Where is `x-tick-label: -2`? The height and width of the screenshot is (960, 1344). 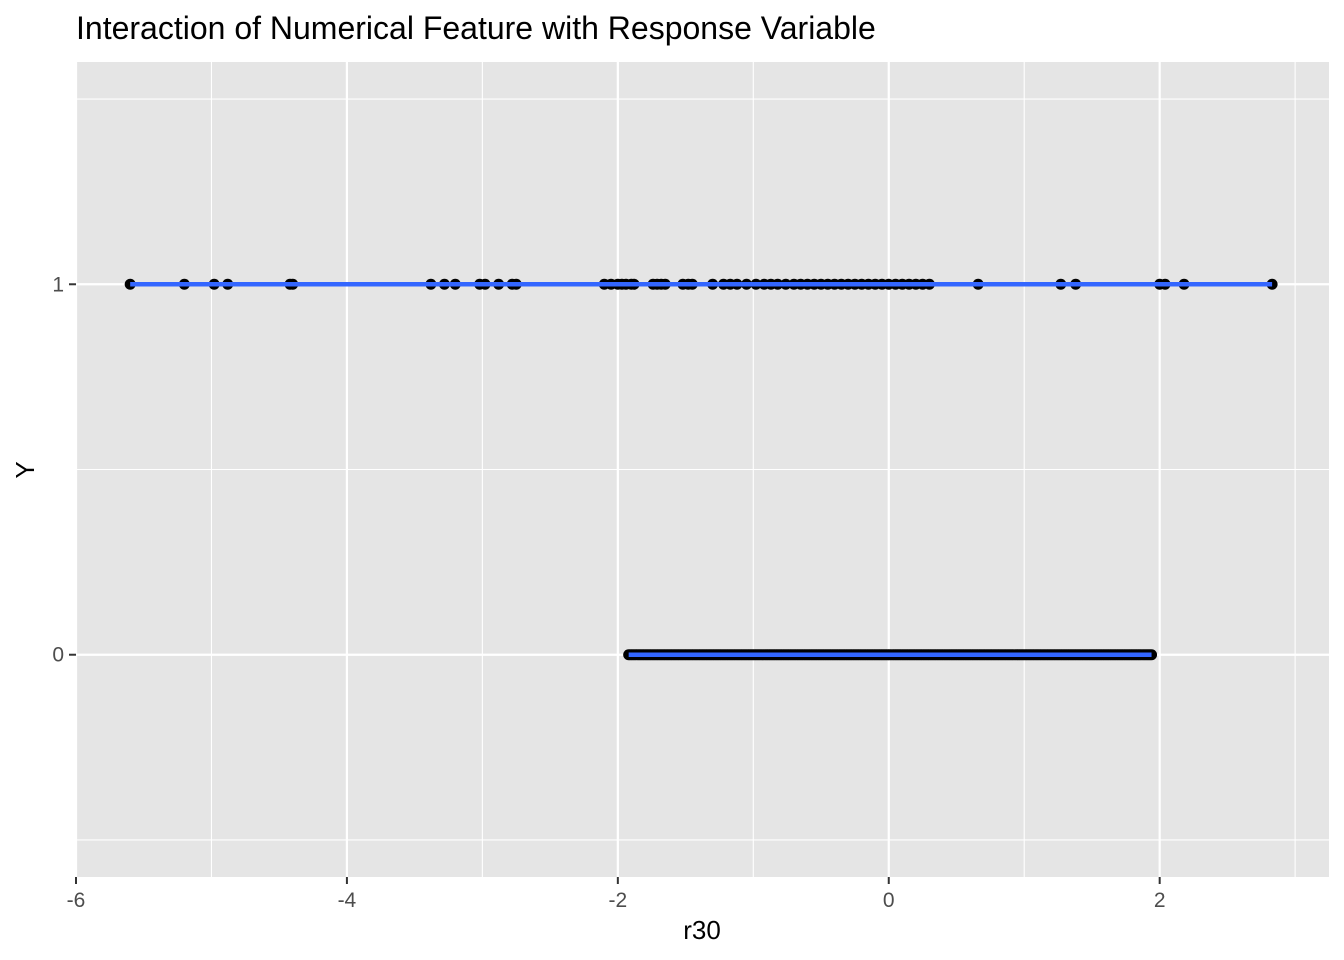
x-tick-label: -2 is located at coordinates (617, 900).